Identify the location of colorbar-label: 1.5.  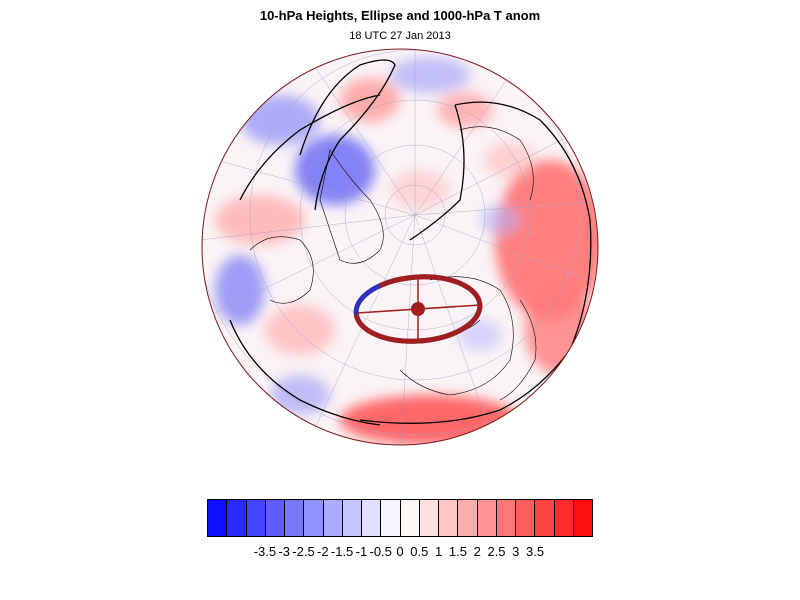
(457, 551).